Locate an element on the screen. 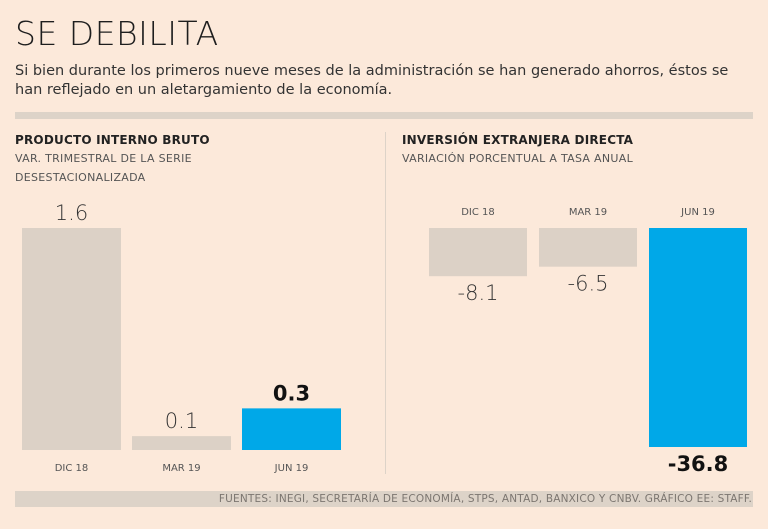 The width and height of the screenshot is (768, 529). bottom-rule is located at coordinates (384, 499).